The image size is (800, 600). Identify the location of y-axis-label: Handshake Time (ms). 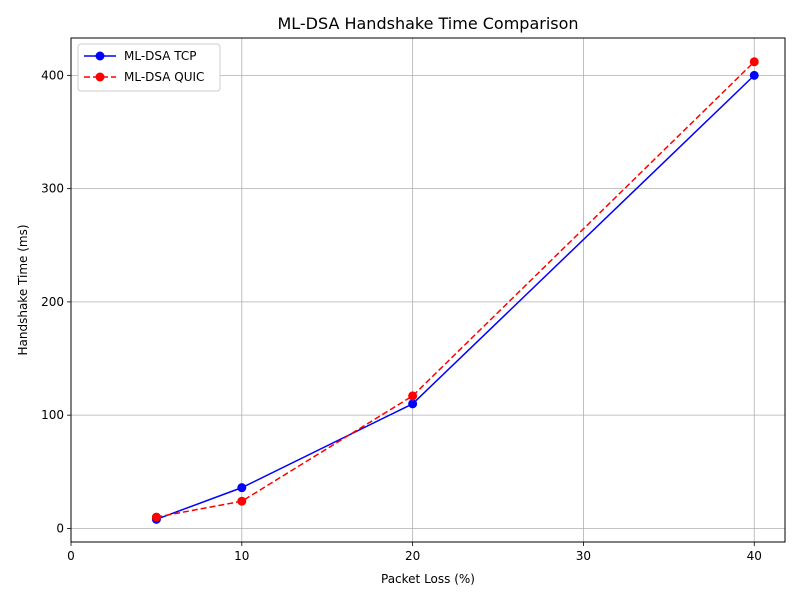
(23, 289).